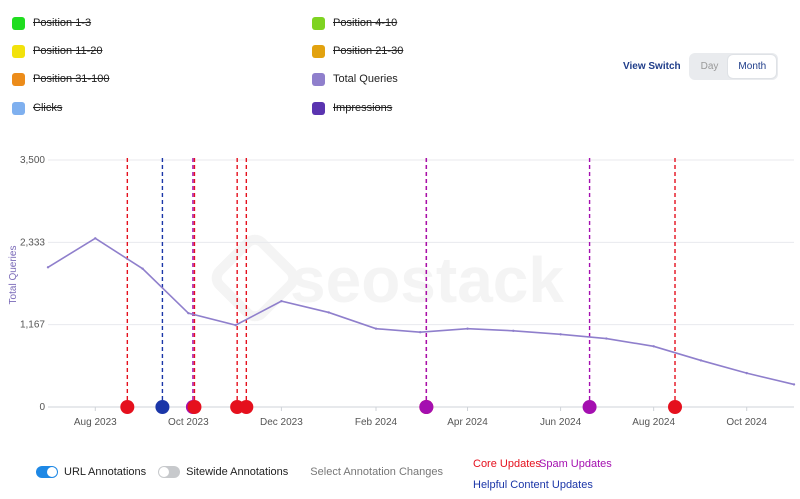  Describe the element at coordinates (32, 160) in the screenshot. I see `y-tick-label: 3,500` at that location.